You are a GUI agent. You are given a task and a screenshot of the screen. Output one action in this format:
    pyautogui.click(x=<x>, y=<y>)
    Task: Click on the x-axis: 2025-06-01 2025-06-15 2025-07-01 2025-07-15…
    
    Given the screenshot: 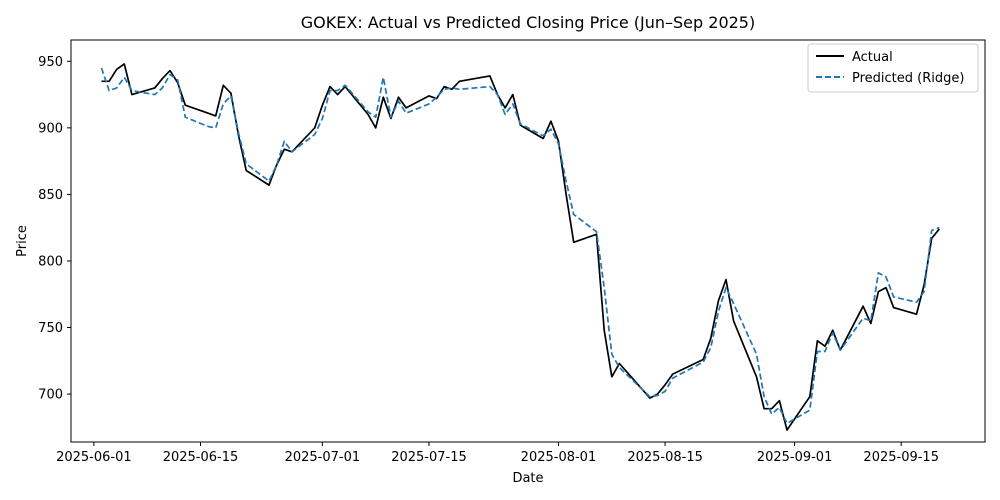 What is the action you would take?
    pyautogui.click(x=497, y=453)
    